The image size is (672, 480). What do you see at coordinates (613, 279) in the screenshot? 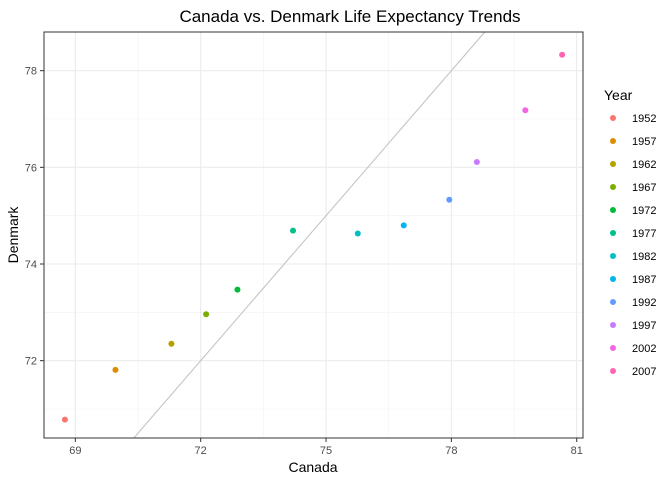
I see `legend-key-1987` at bounding box center [613, 279].